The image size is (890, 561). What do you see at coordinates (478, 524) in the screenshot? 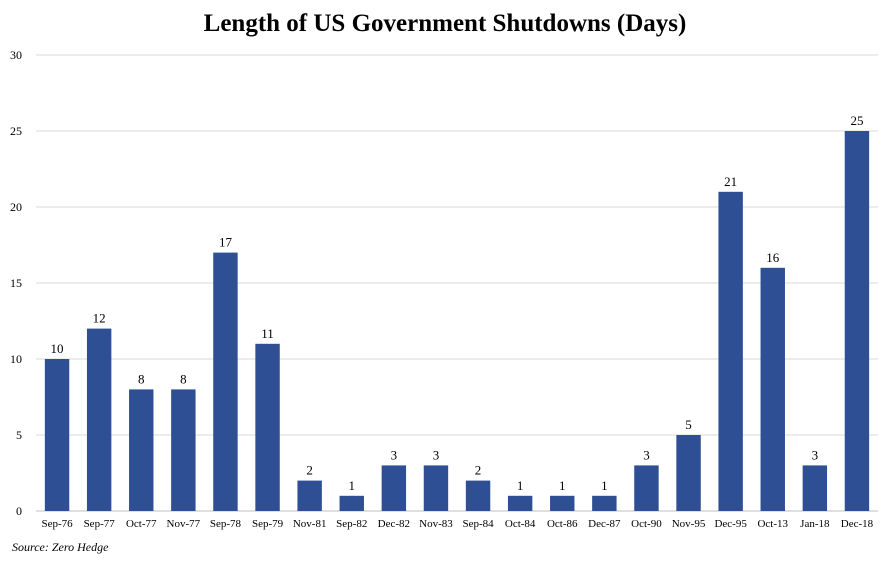
I see `x-tick-label: Sep-84` at bounding box center [478, 524].